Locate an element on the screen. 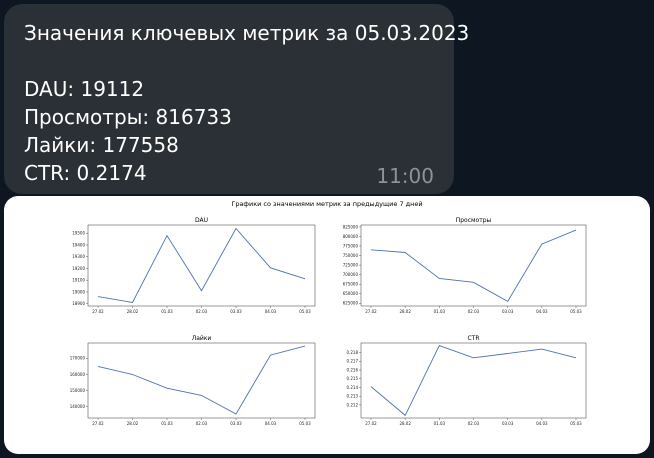 This screenshot has width=654, height=458. y-tick-label: 700000 is located at coordinates (351, 274).